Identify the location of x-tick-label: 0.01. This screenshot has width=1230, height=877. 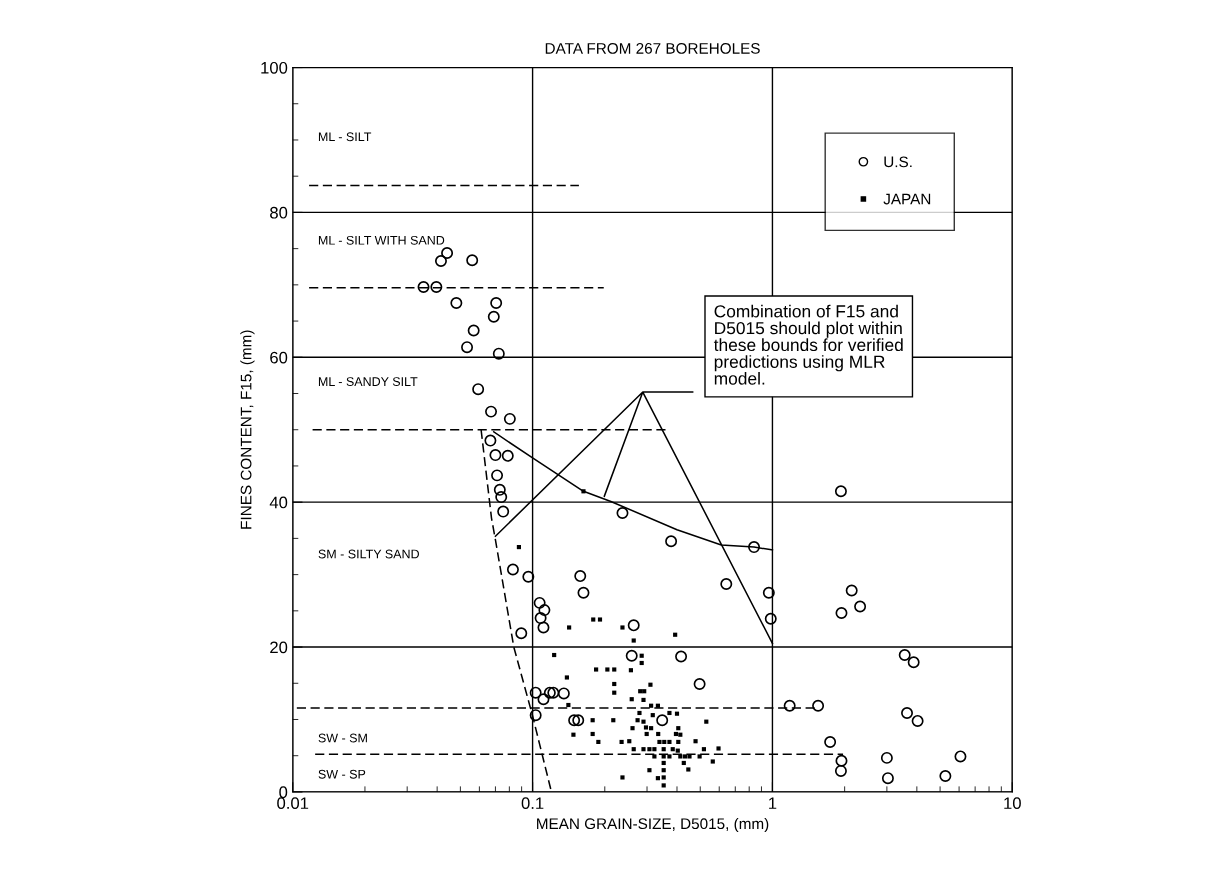
(293, 803).